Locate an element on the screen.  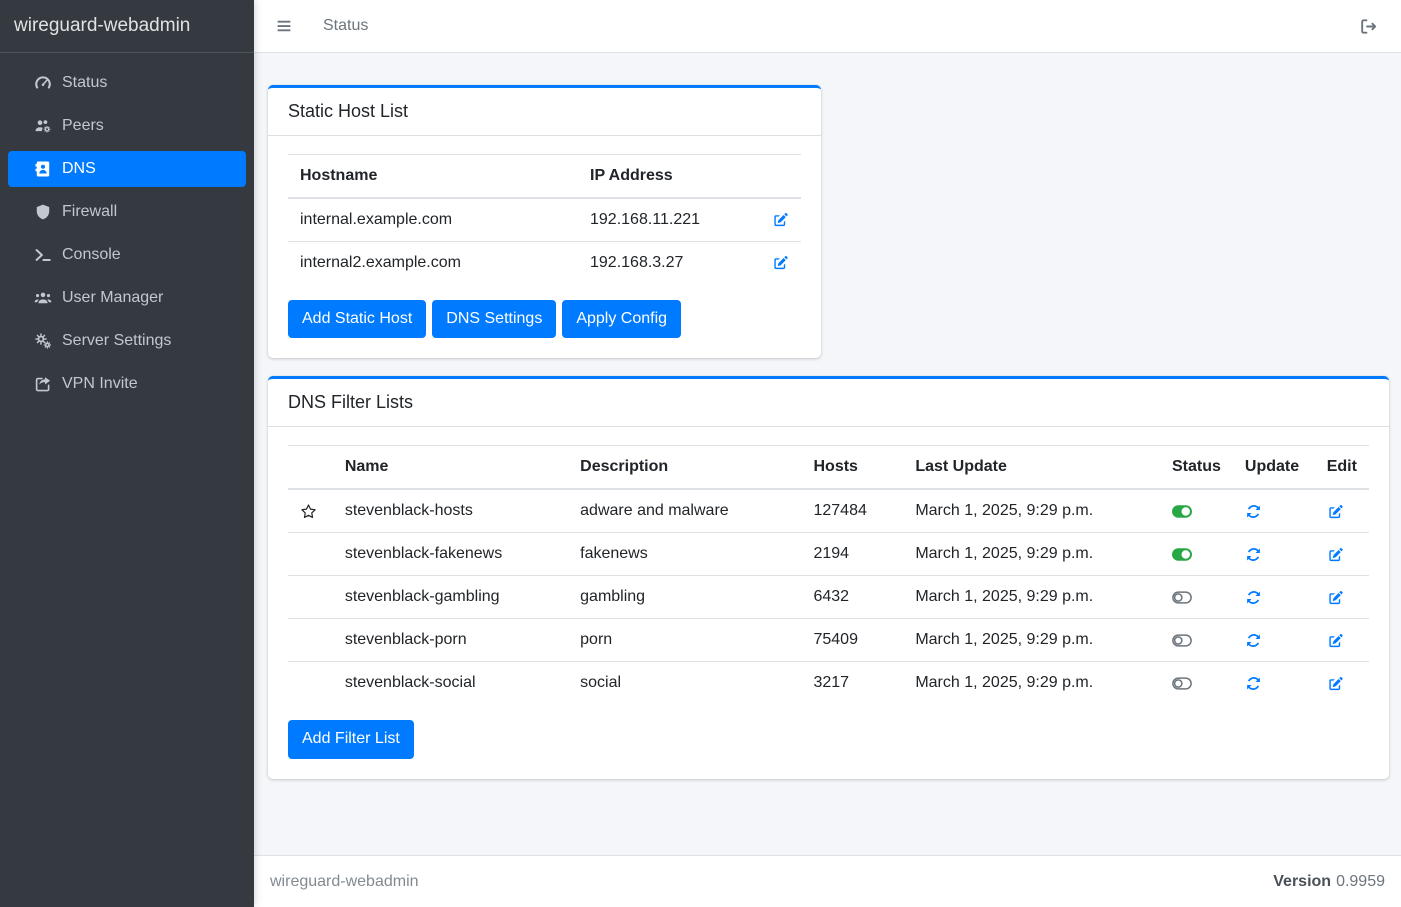
column-header-description: Description is located at coordinates (685, 468).